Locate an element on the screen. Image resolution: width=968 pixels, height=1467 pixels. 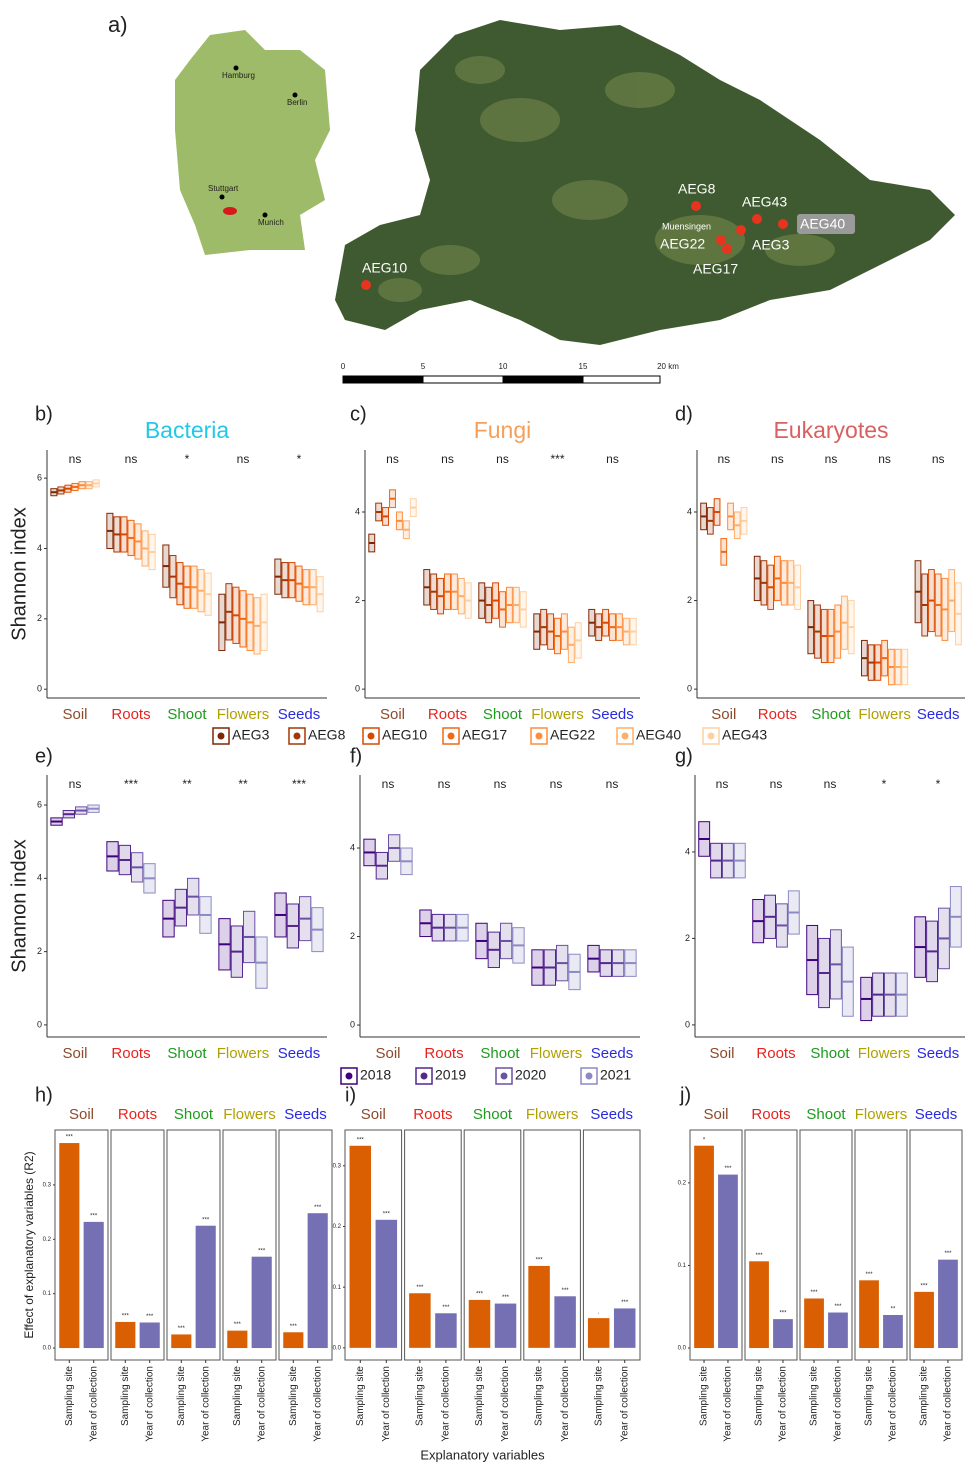
category-label: Flowers is located at coordinates (884, 714).